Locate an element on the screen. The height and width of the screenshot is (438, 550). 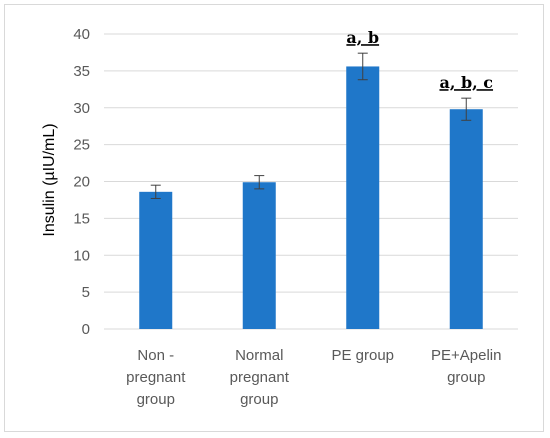
significance-label: a, b, c is located at coordinates (466, 82).